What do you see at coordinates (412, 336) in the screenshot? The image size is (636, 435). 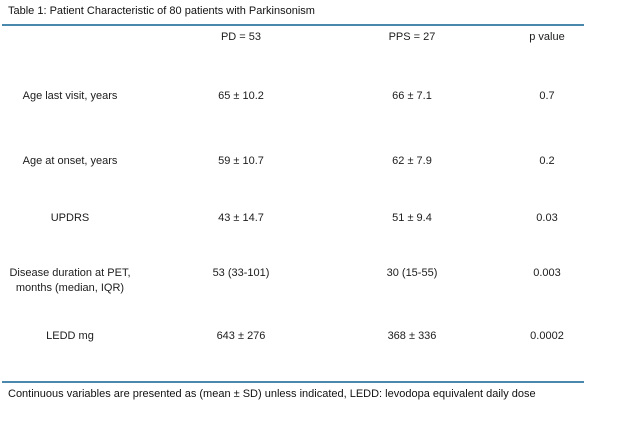 I see `pps-value: 368 ± 336` at bounding box center [412, 336].